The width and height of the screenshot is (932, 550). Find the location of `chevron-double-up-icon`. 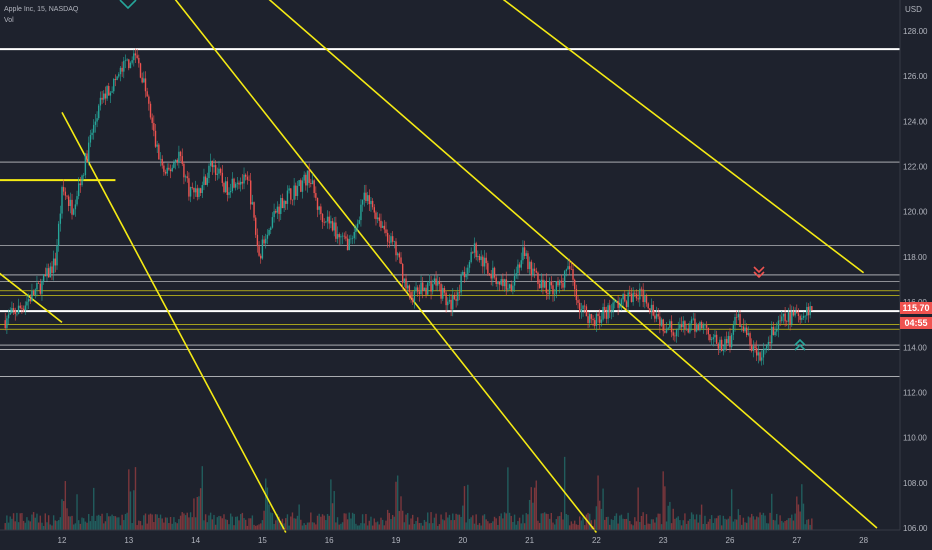

chevron-double-up-icon is located at coordinates (800, 344).